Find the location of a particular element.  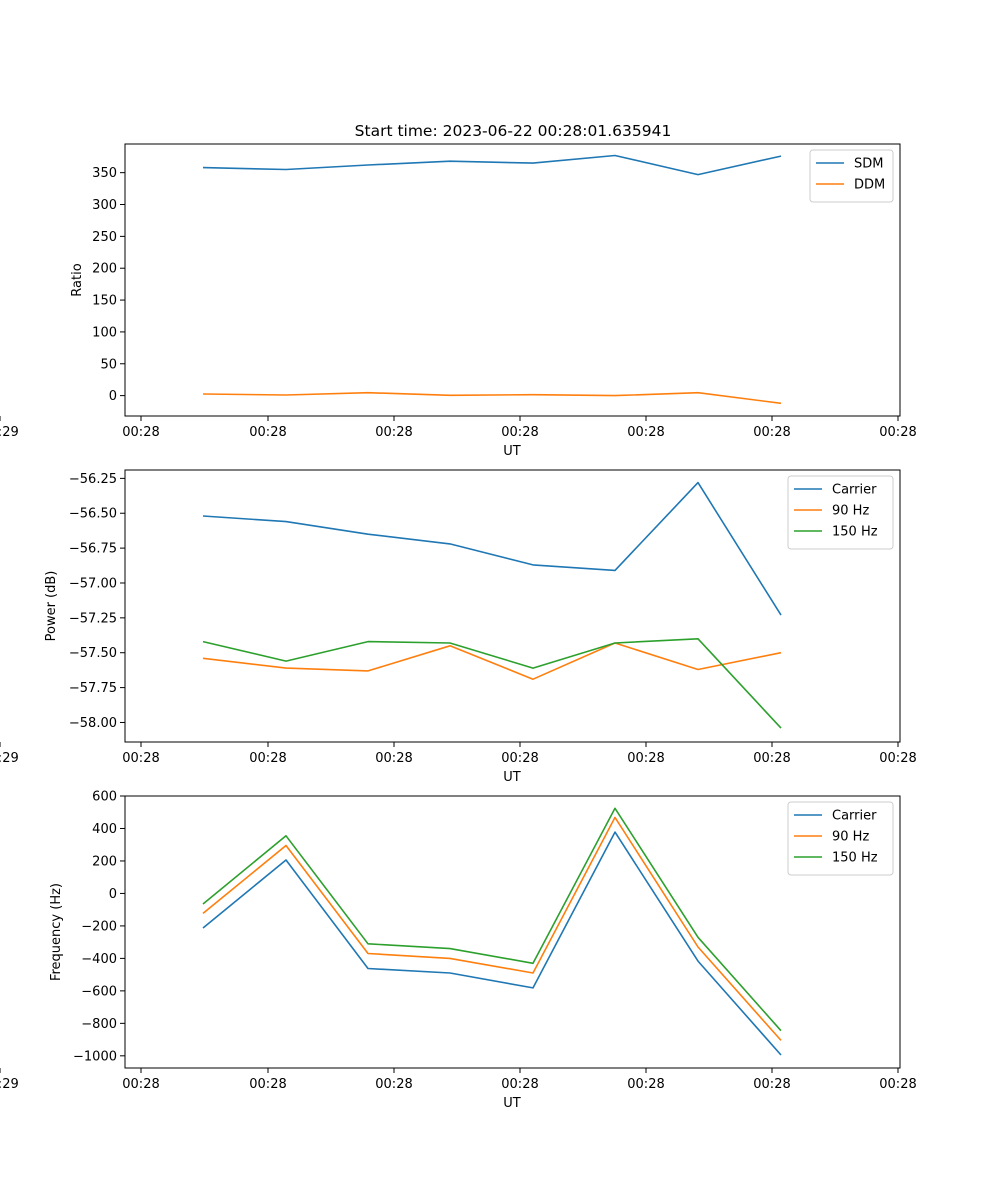

ratio-legend-sdm-label: SDM is located at coordinates (868, 164).